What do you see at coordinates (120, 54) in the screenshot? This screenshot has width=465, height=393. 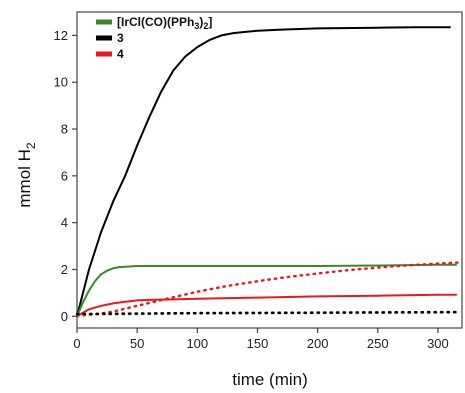 I see `legend-label-3: 4` at bounding box center [120, 54].